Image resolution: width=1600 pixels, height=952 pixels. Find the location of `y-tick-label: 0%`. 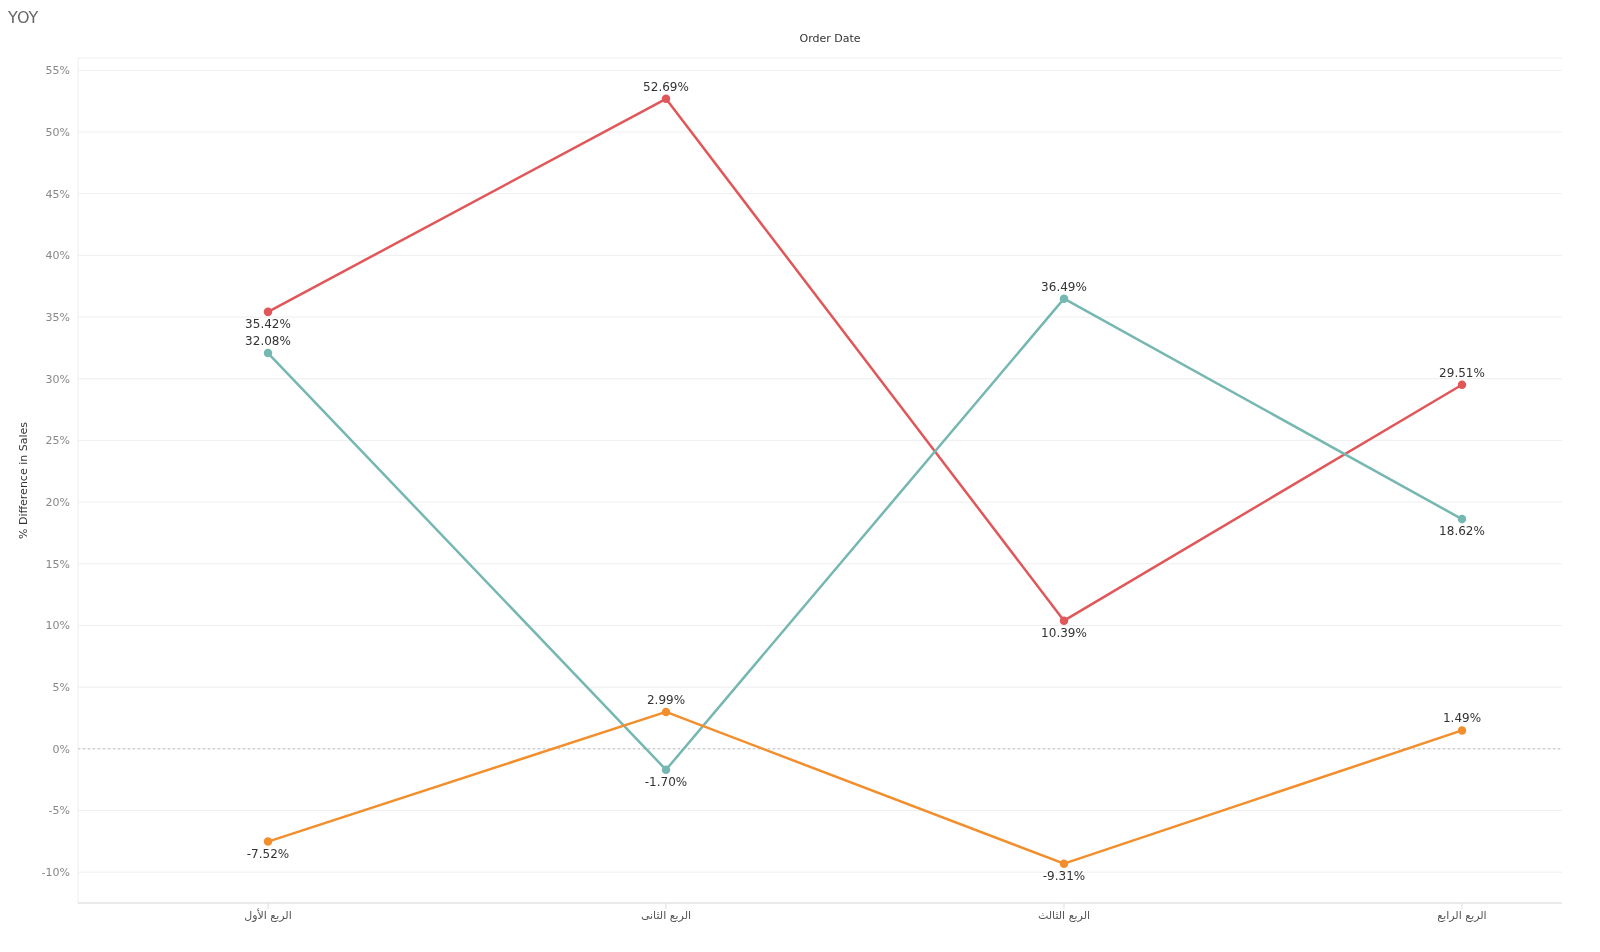

y-tick-label: 0% is located at coordinates (61, 749).